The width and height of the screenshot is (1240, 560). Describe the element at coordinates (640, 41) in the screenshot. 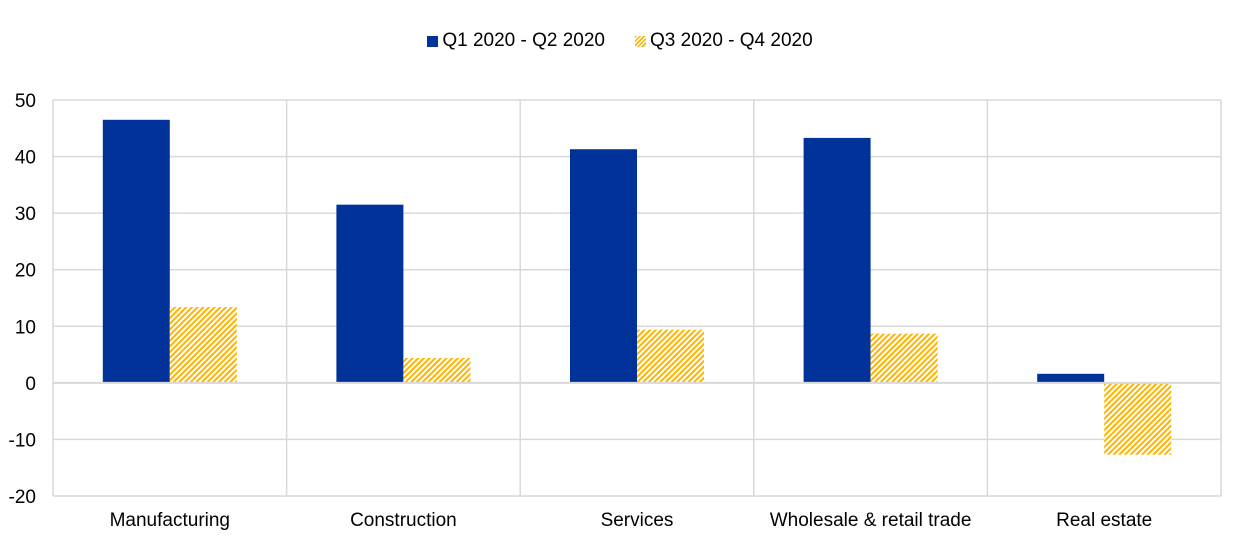

I see `legend-swatch-hatched-icon` at that location.